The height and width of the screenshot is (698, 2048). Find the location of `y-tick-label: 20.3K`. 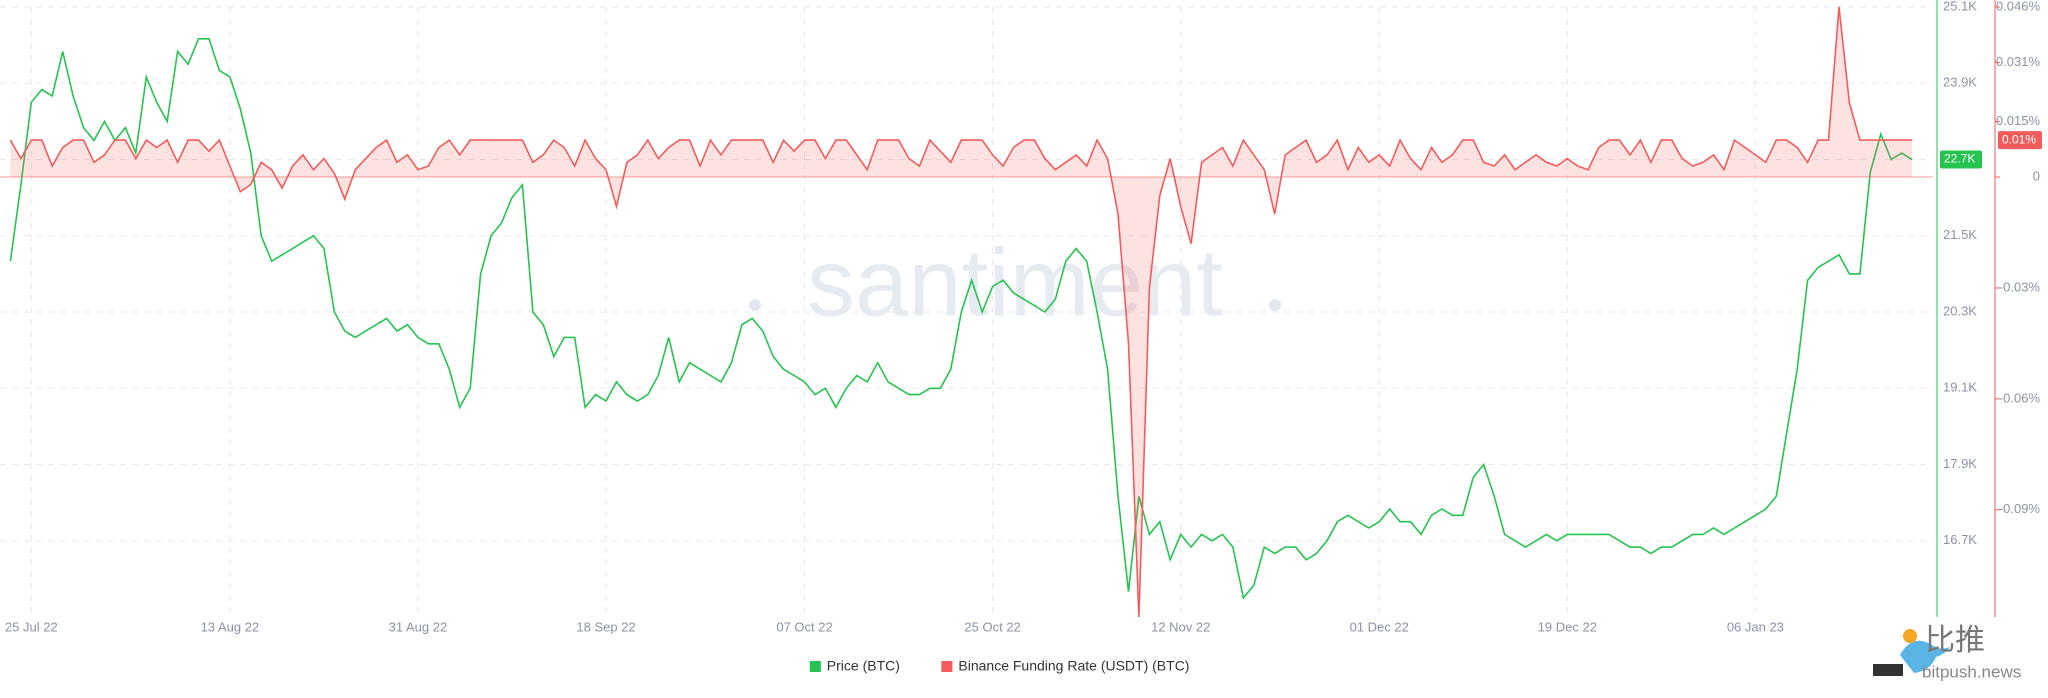

y-tick-label: 20.3K is located at coordinates (1960, 310).